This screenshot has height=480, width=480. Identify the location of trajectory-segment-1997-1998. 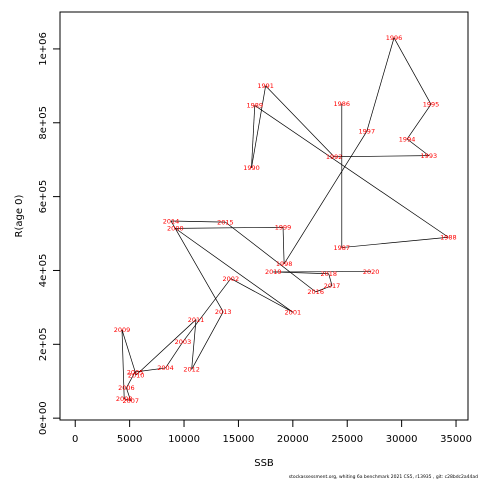
(325, 198).